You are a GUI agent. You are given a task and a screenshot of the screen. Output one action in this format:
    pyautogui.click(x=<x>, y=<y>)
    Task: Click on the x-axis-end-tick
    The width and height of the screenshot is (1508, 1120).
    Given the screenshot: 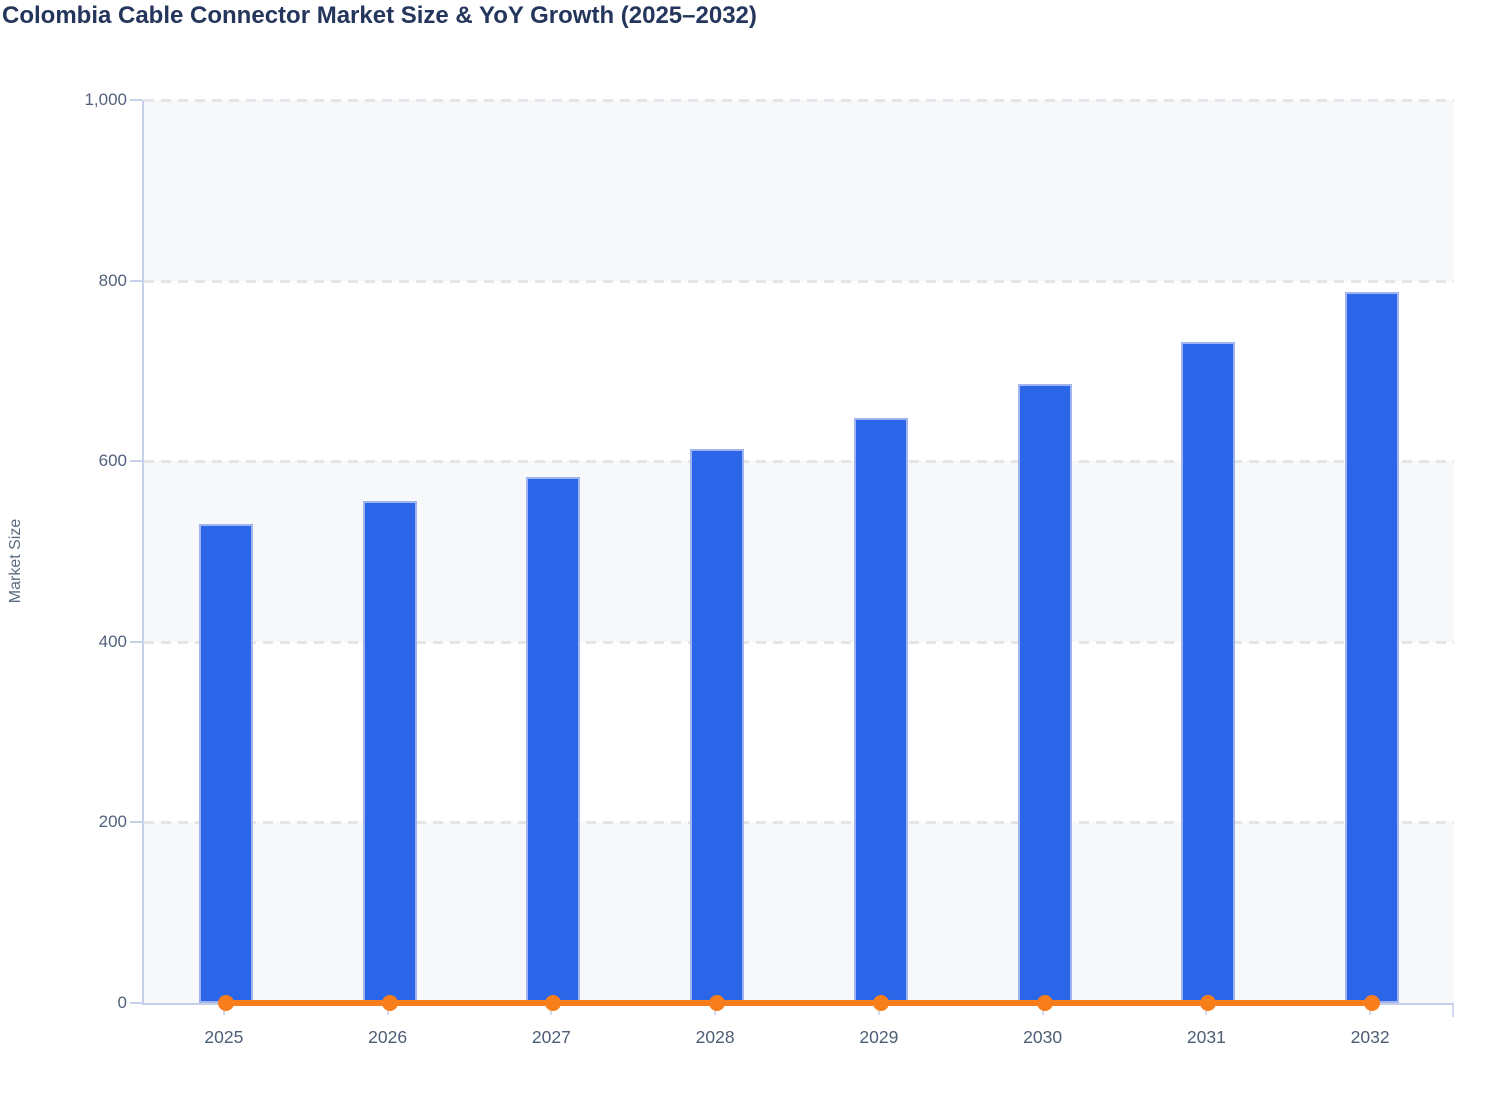 What is the action you would take?
    pyautogui.click(x=1453, y=1011)
    